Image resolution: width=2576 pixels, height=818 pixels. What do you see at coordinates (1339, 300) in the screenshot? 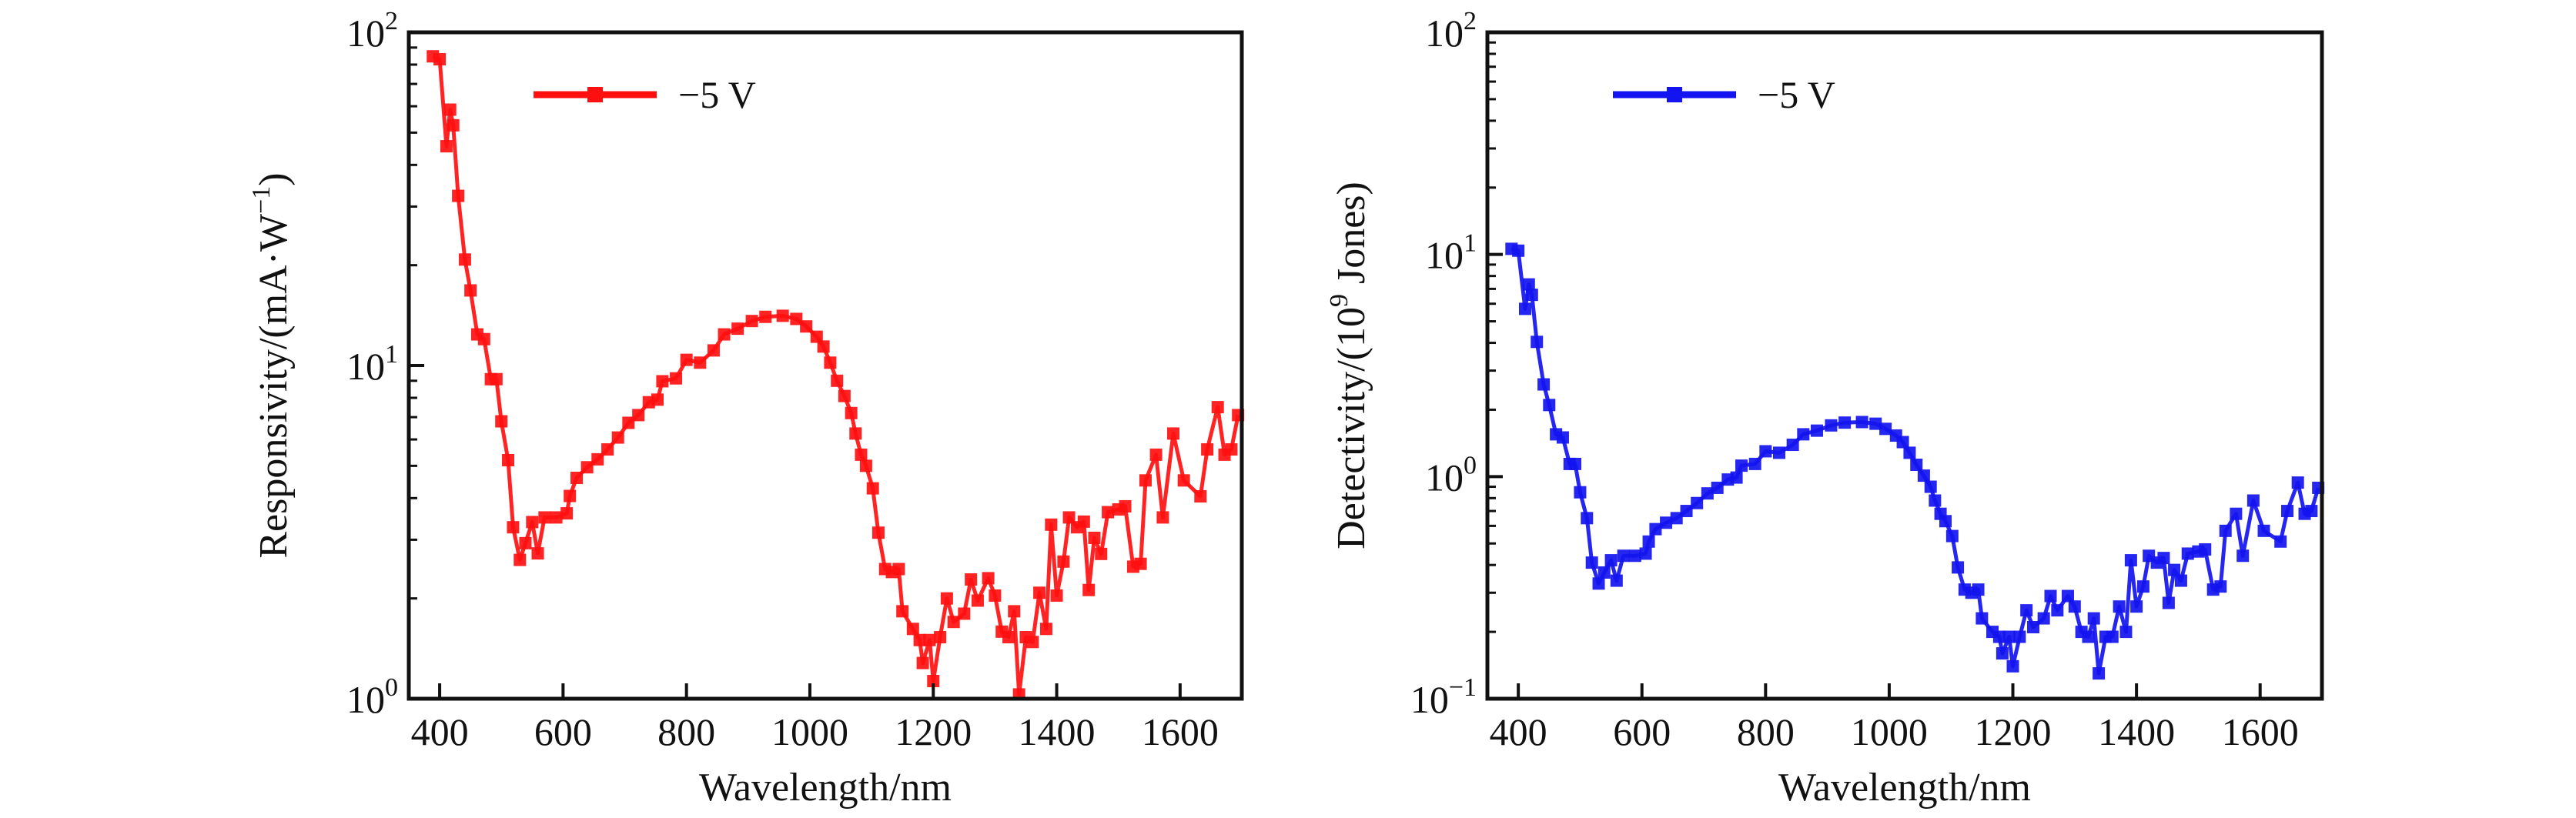
I see `y-axis-label-sup: 9` at bounding box center [1339, 300].